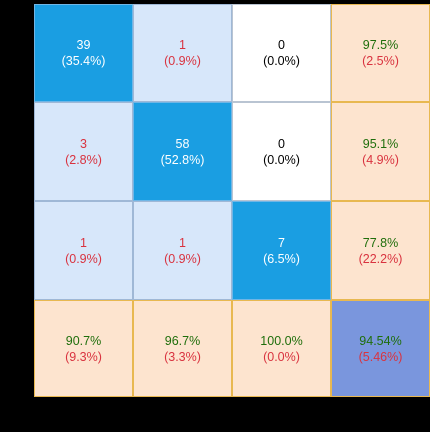 The width and height of the screenshot is (430, 432). What do you see at coordinates (182, 53) in the screenshot?
I see `matrix-cell-r1-c2: 1 (0.9%)` at bounding box center [182, 53].